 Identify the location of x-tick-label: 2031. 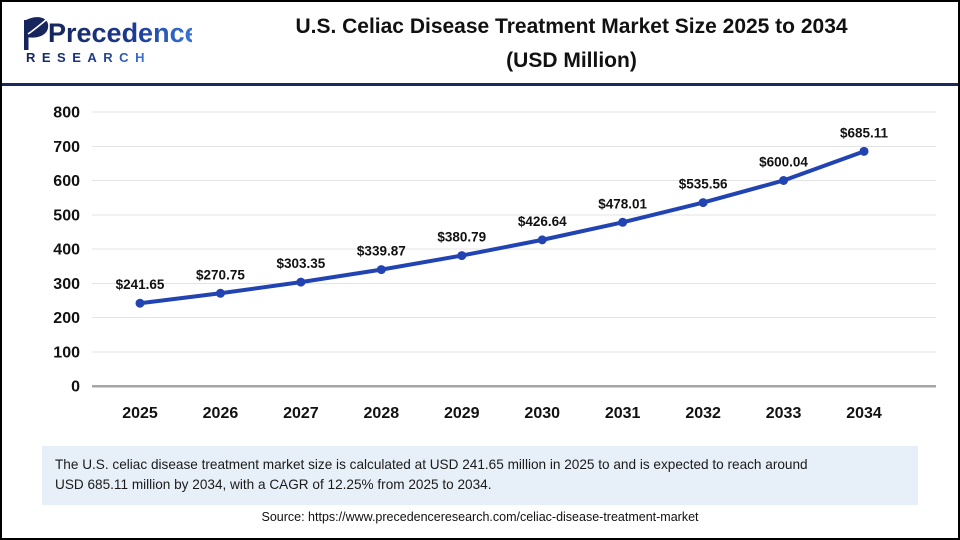
(623, 413).